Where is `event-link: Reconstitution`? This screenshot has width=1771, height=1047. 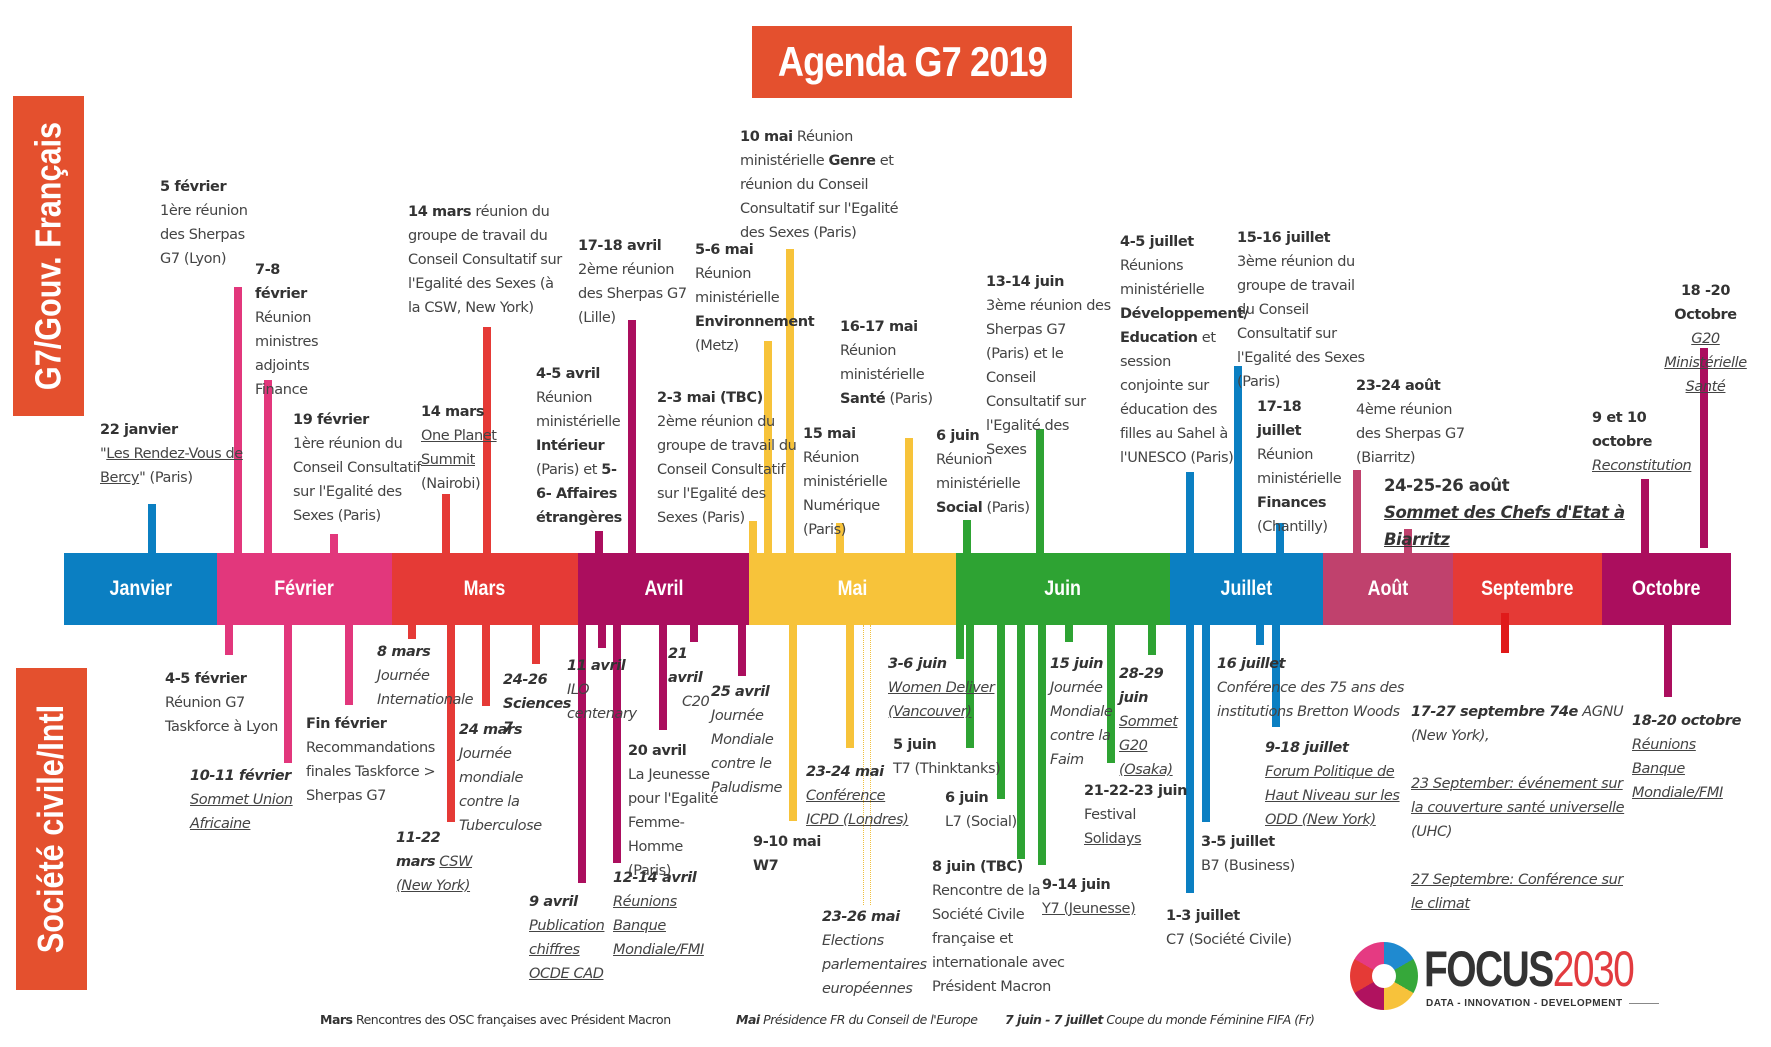 event-link: Reconstitution is located at coordinates (1642, 466).